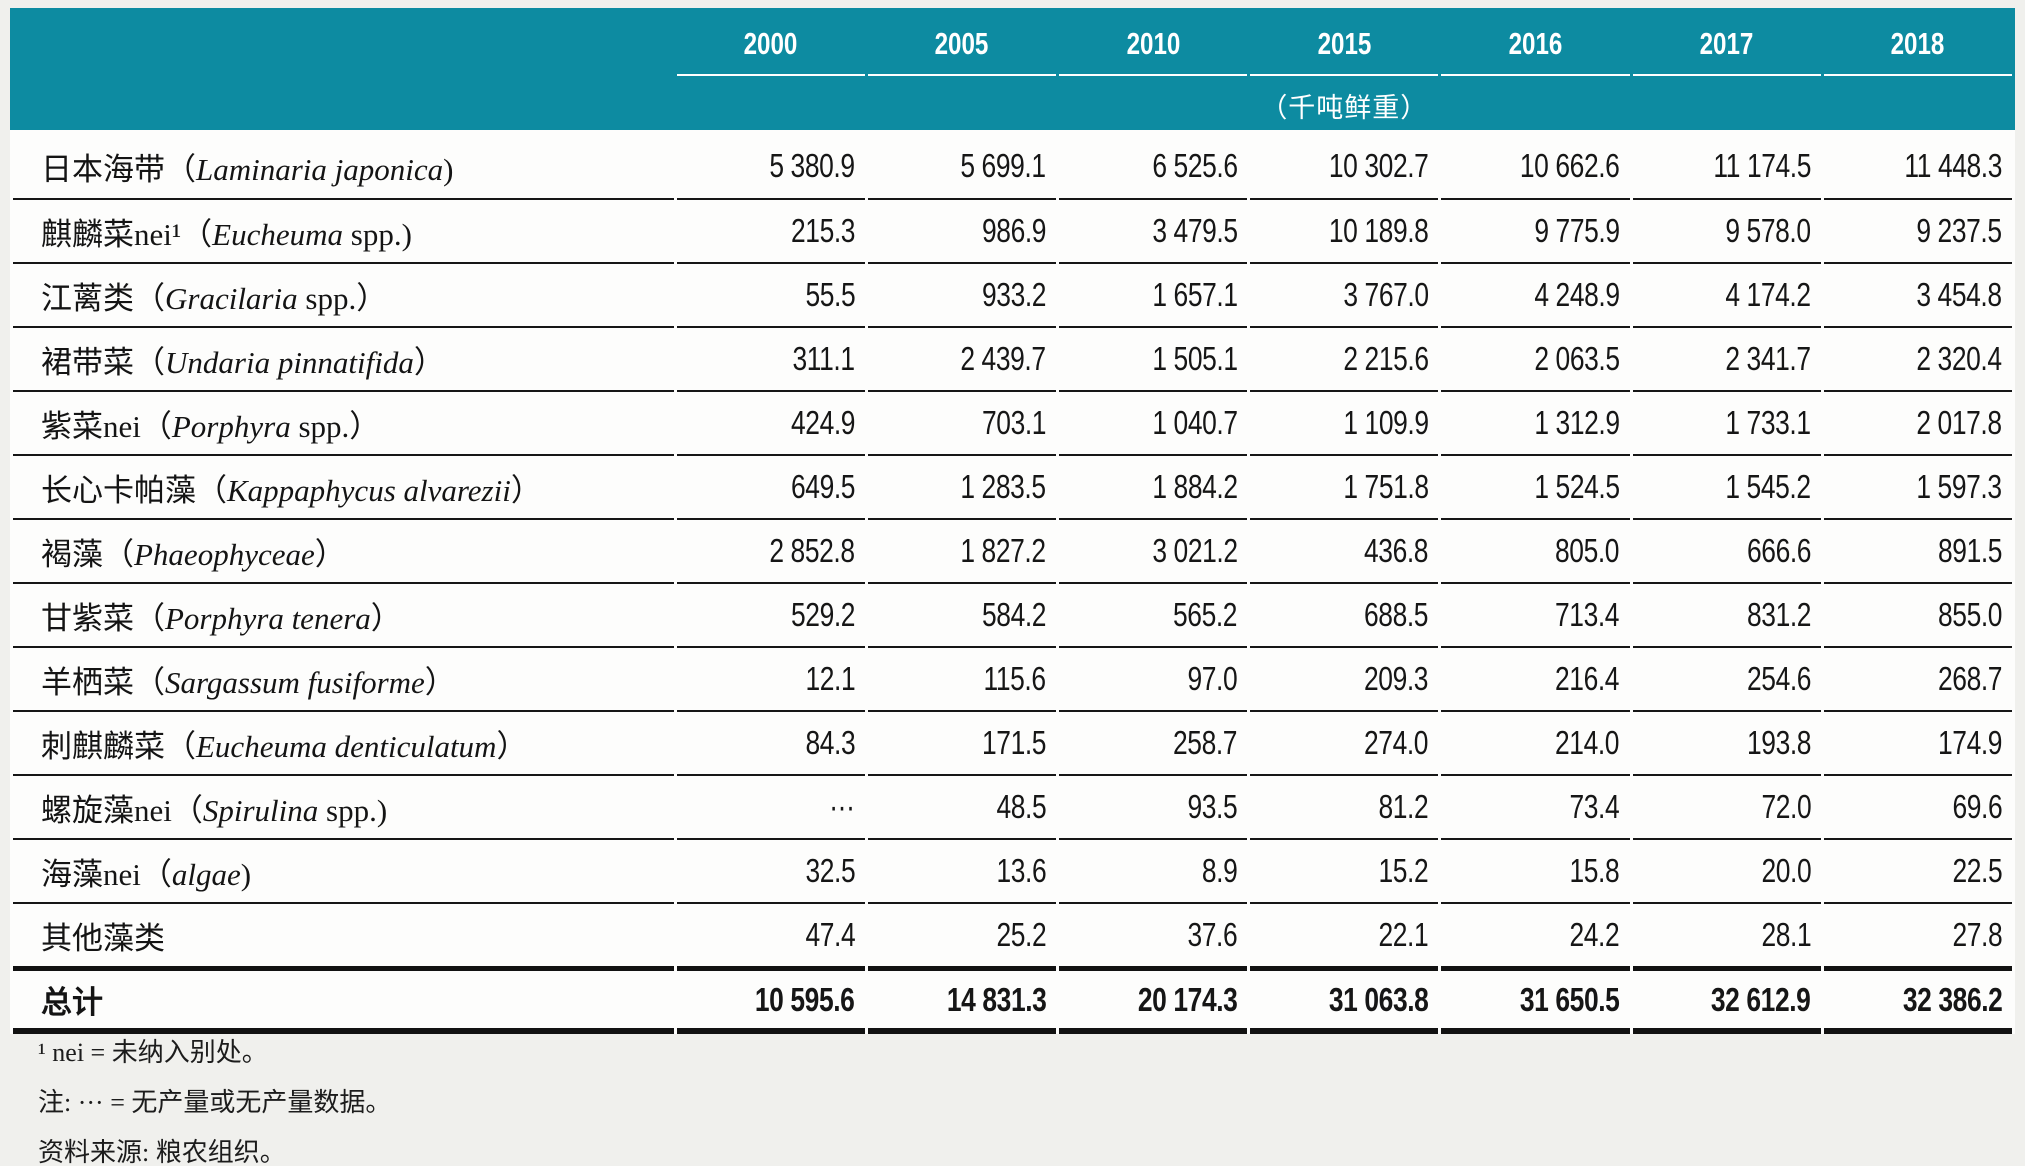 The height and width of the screenshot is (1166, 2025). I want to click on species-cell: 其他藻类, so click(343, 934).